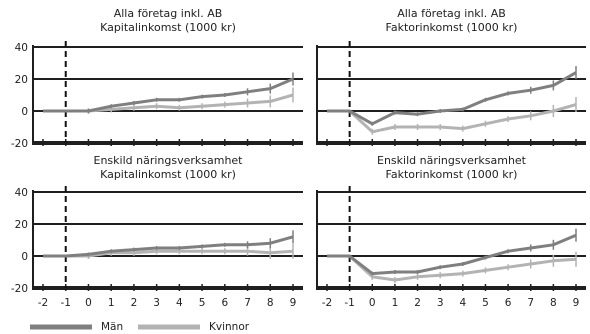  Describe the element at coordinates (140, 327) in the screenshot. I see `legend: Män Kvinnor` at that location.